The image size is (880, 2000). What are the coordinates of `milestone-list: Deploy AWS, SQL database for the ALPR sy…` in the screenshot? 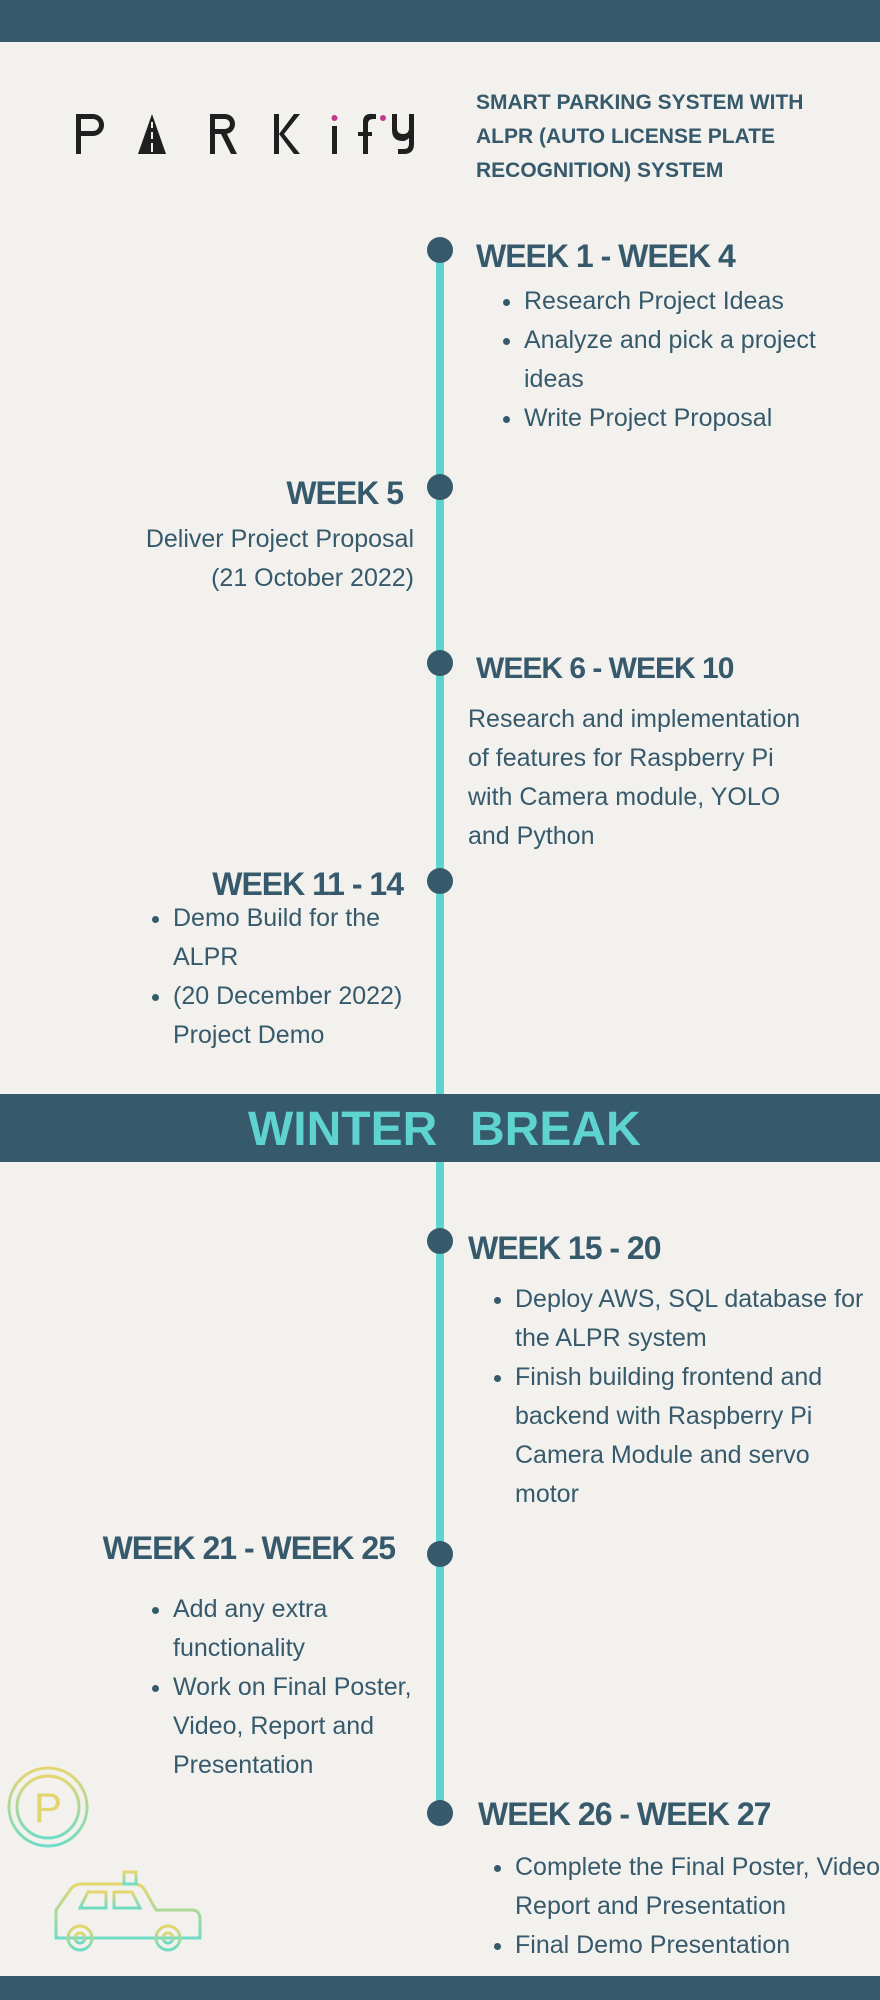 It's located at (677, 1397).